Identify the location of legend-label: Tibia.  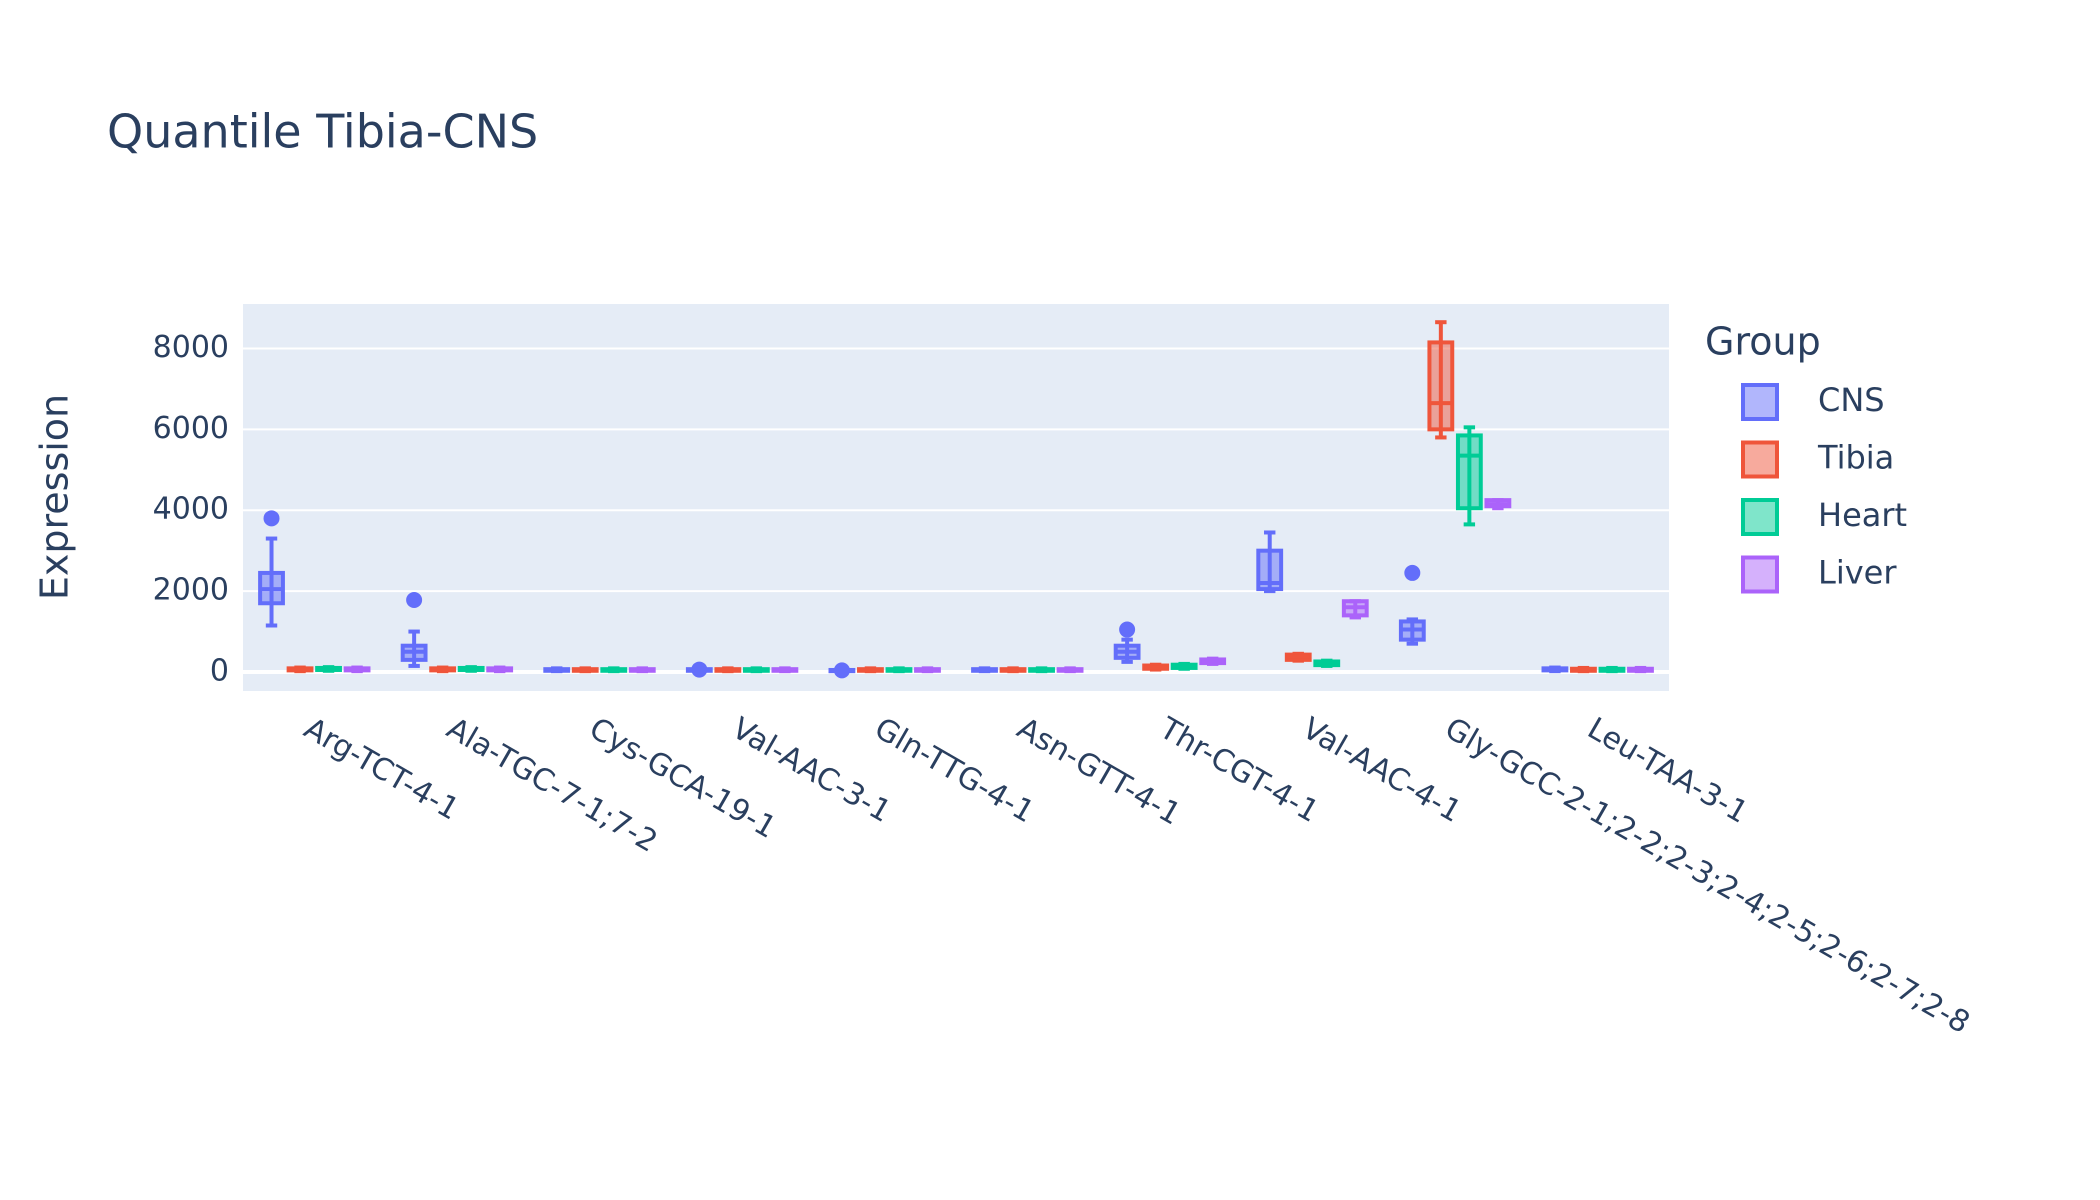
(1855, 458).